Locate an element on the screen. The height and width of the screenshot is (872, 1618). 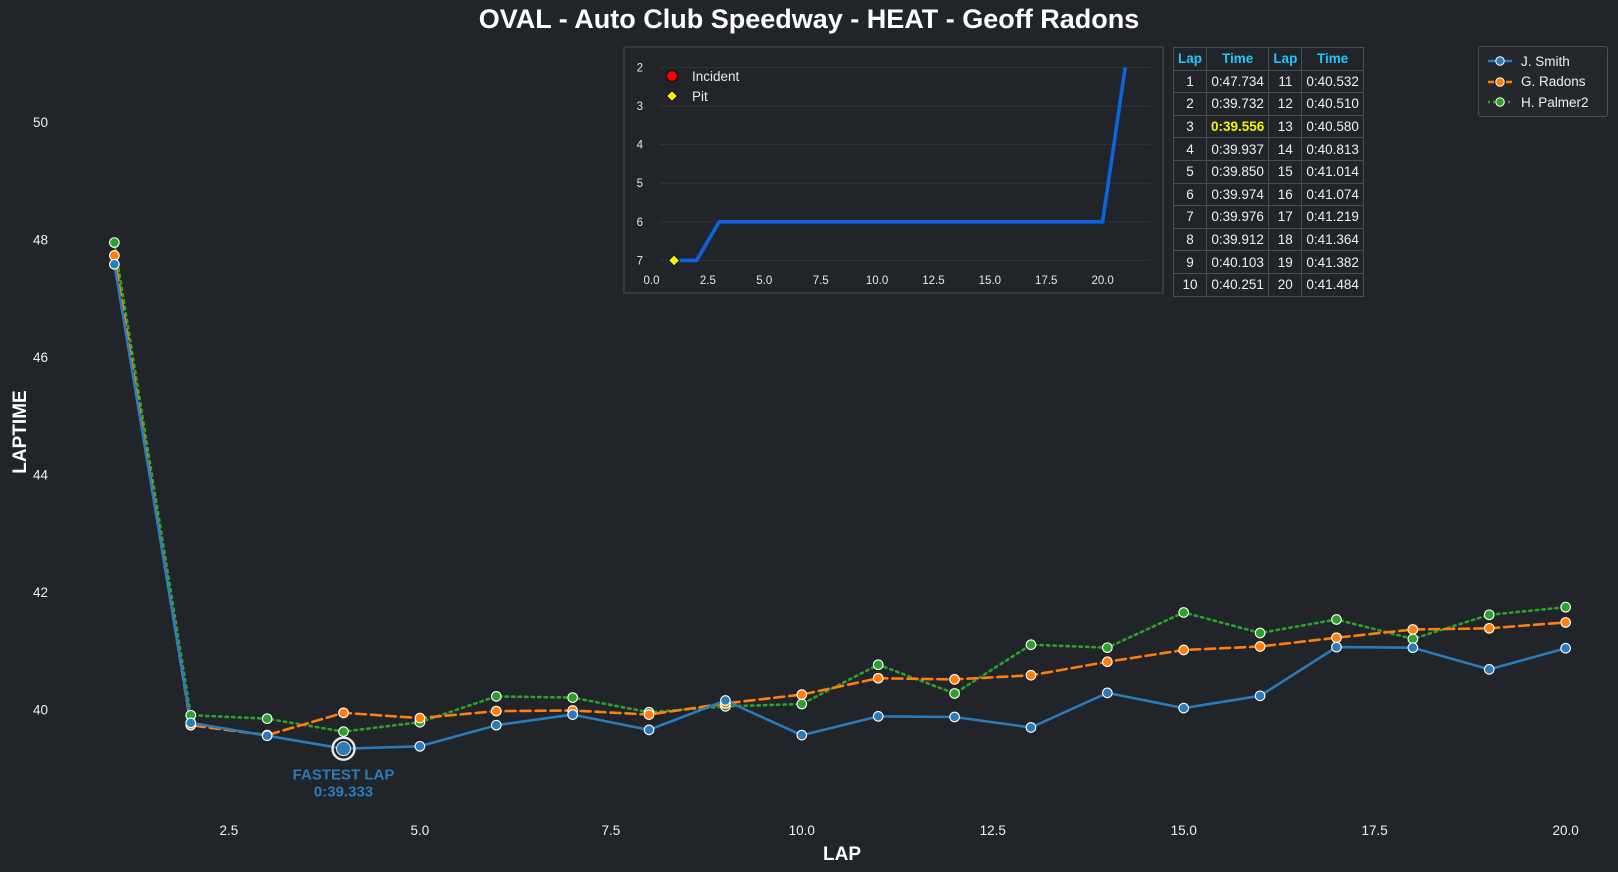
time-cell: 0:41.014 is located at coordinates (1332, 171).